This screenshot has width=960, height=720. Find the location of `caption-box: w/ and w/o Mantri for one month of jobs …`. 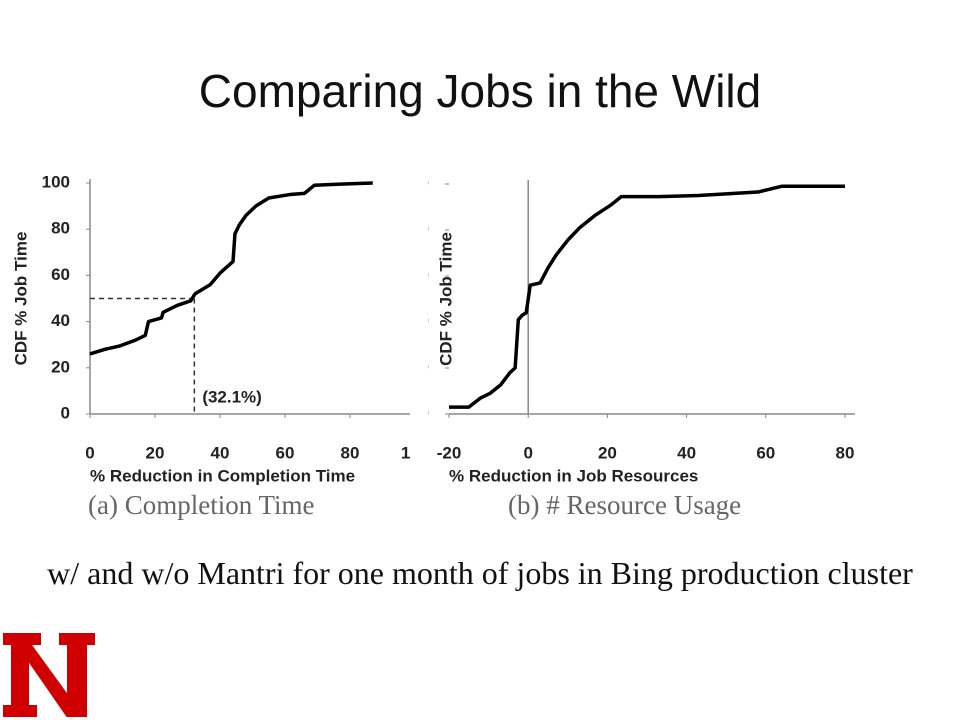

caption-box: w/ and w/o Mantri for one month of jobs … is located at coordinates (480, 573).